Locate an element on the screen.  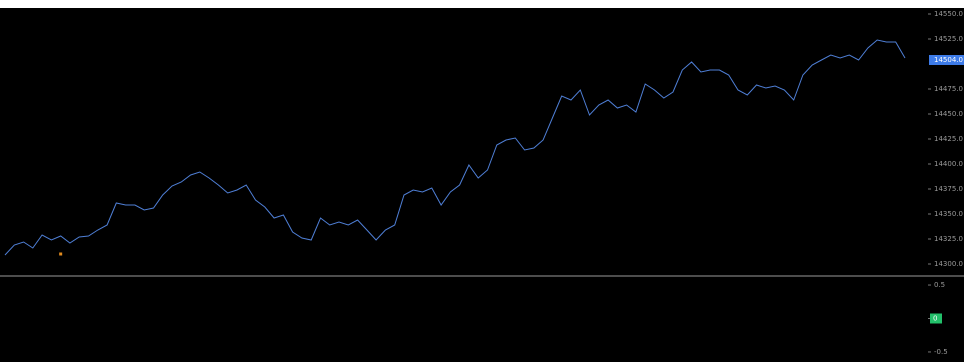
y-tick-label: 14475.0 is located at coordinates (948, 89).